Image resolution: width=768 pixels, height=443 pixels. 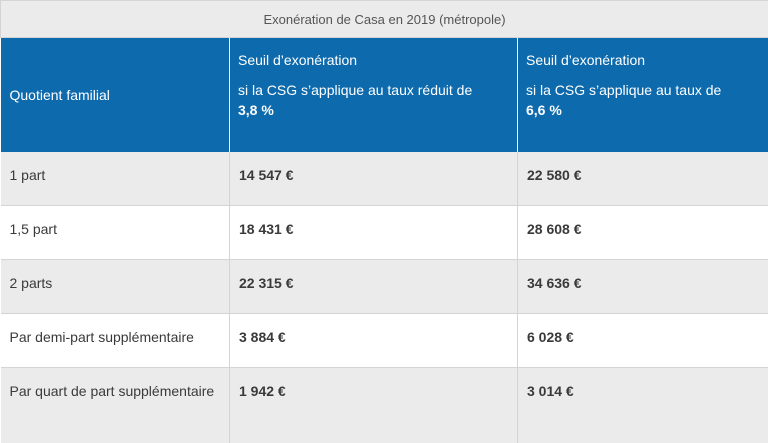 What do you see at coordinates (115, 94) in the screenshot?
I see `header-quotient-familial: Quotient familial` at bounding box center [115, 94].